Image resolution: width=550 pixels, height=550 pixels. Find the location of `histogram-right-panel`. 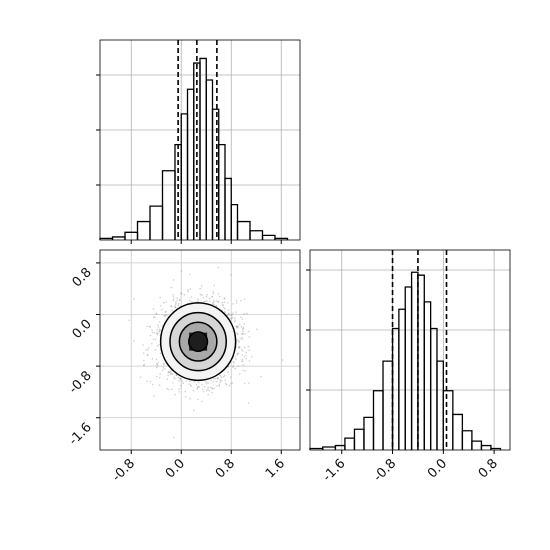

histogram-right-panel is located at coordinates (408, 351).